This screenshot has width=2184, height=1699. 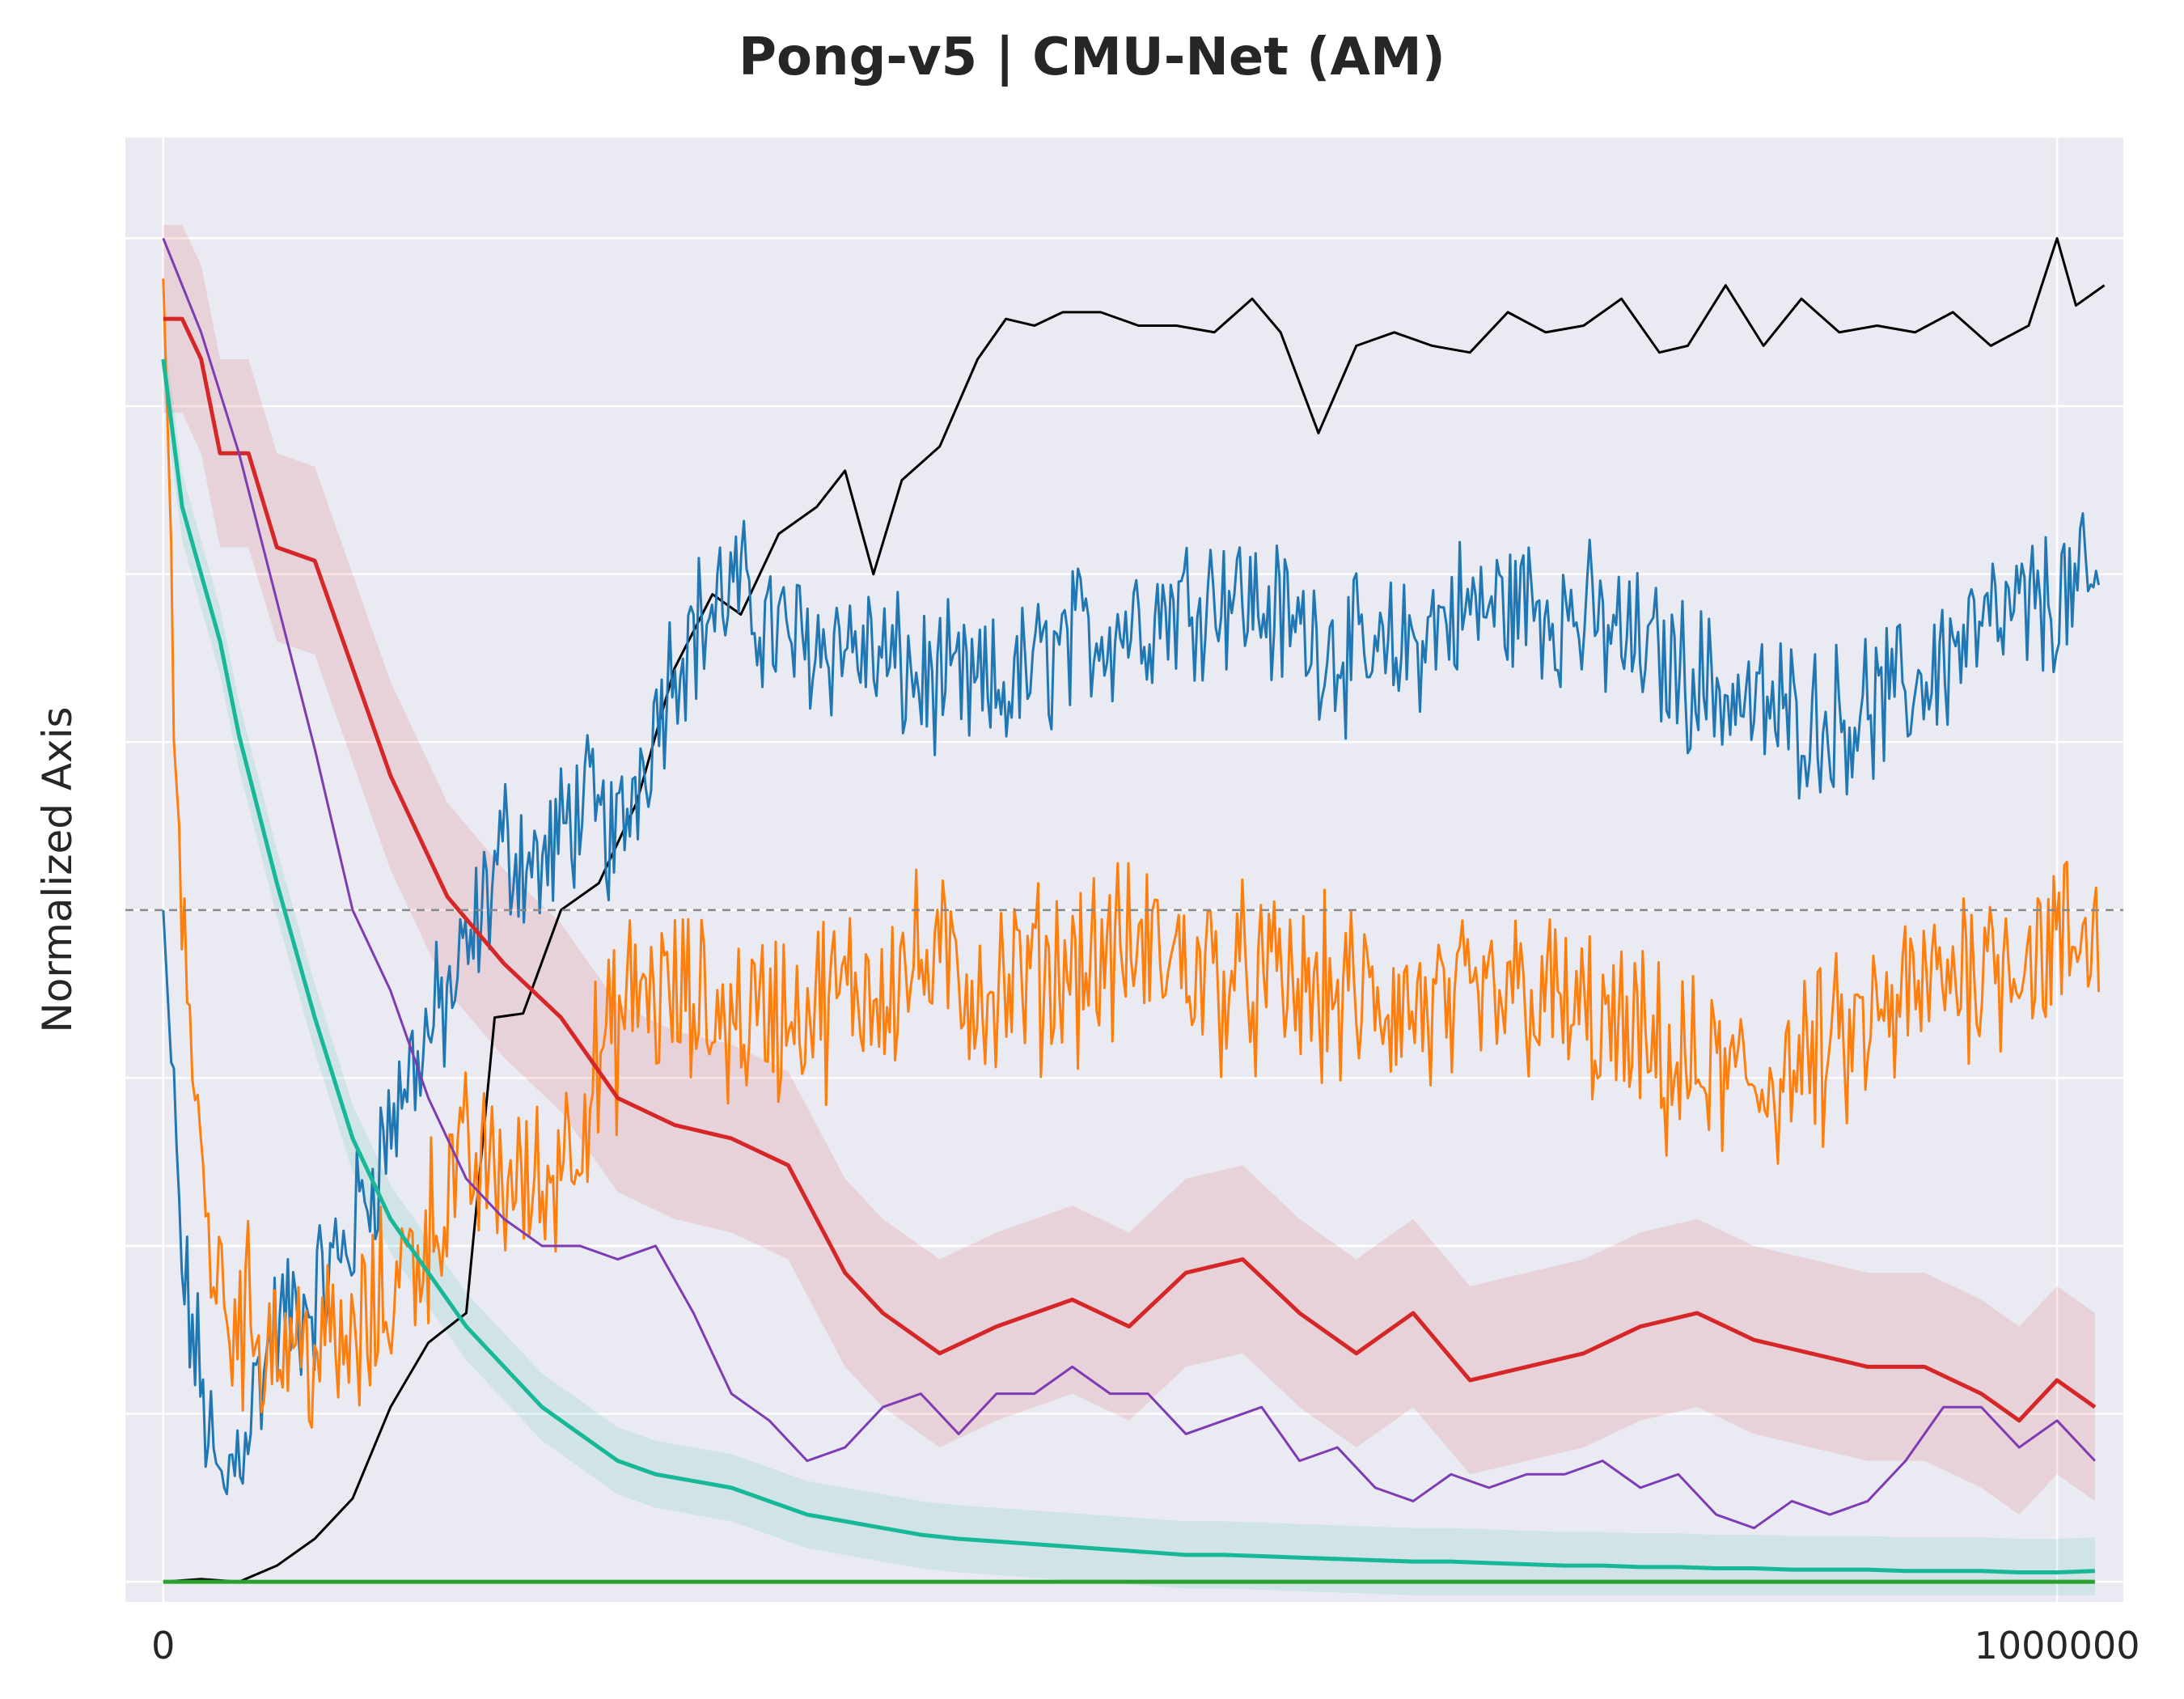 I want to click on chart-title: Pong-v5 | CMU-Net (AM), so click(x=1092, y=57).